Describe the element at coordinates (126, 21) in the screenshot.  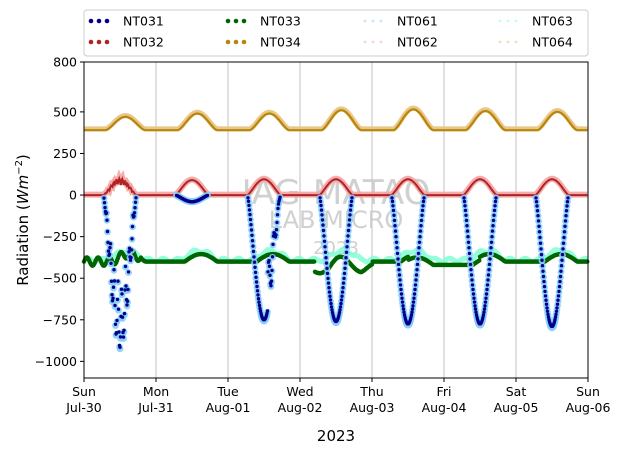
I see `legend-item-nt031: NT031` at that location.